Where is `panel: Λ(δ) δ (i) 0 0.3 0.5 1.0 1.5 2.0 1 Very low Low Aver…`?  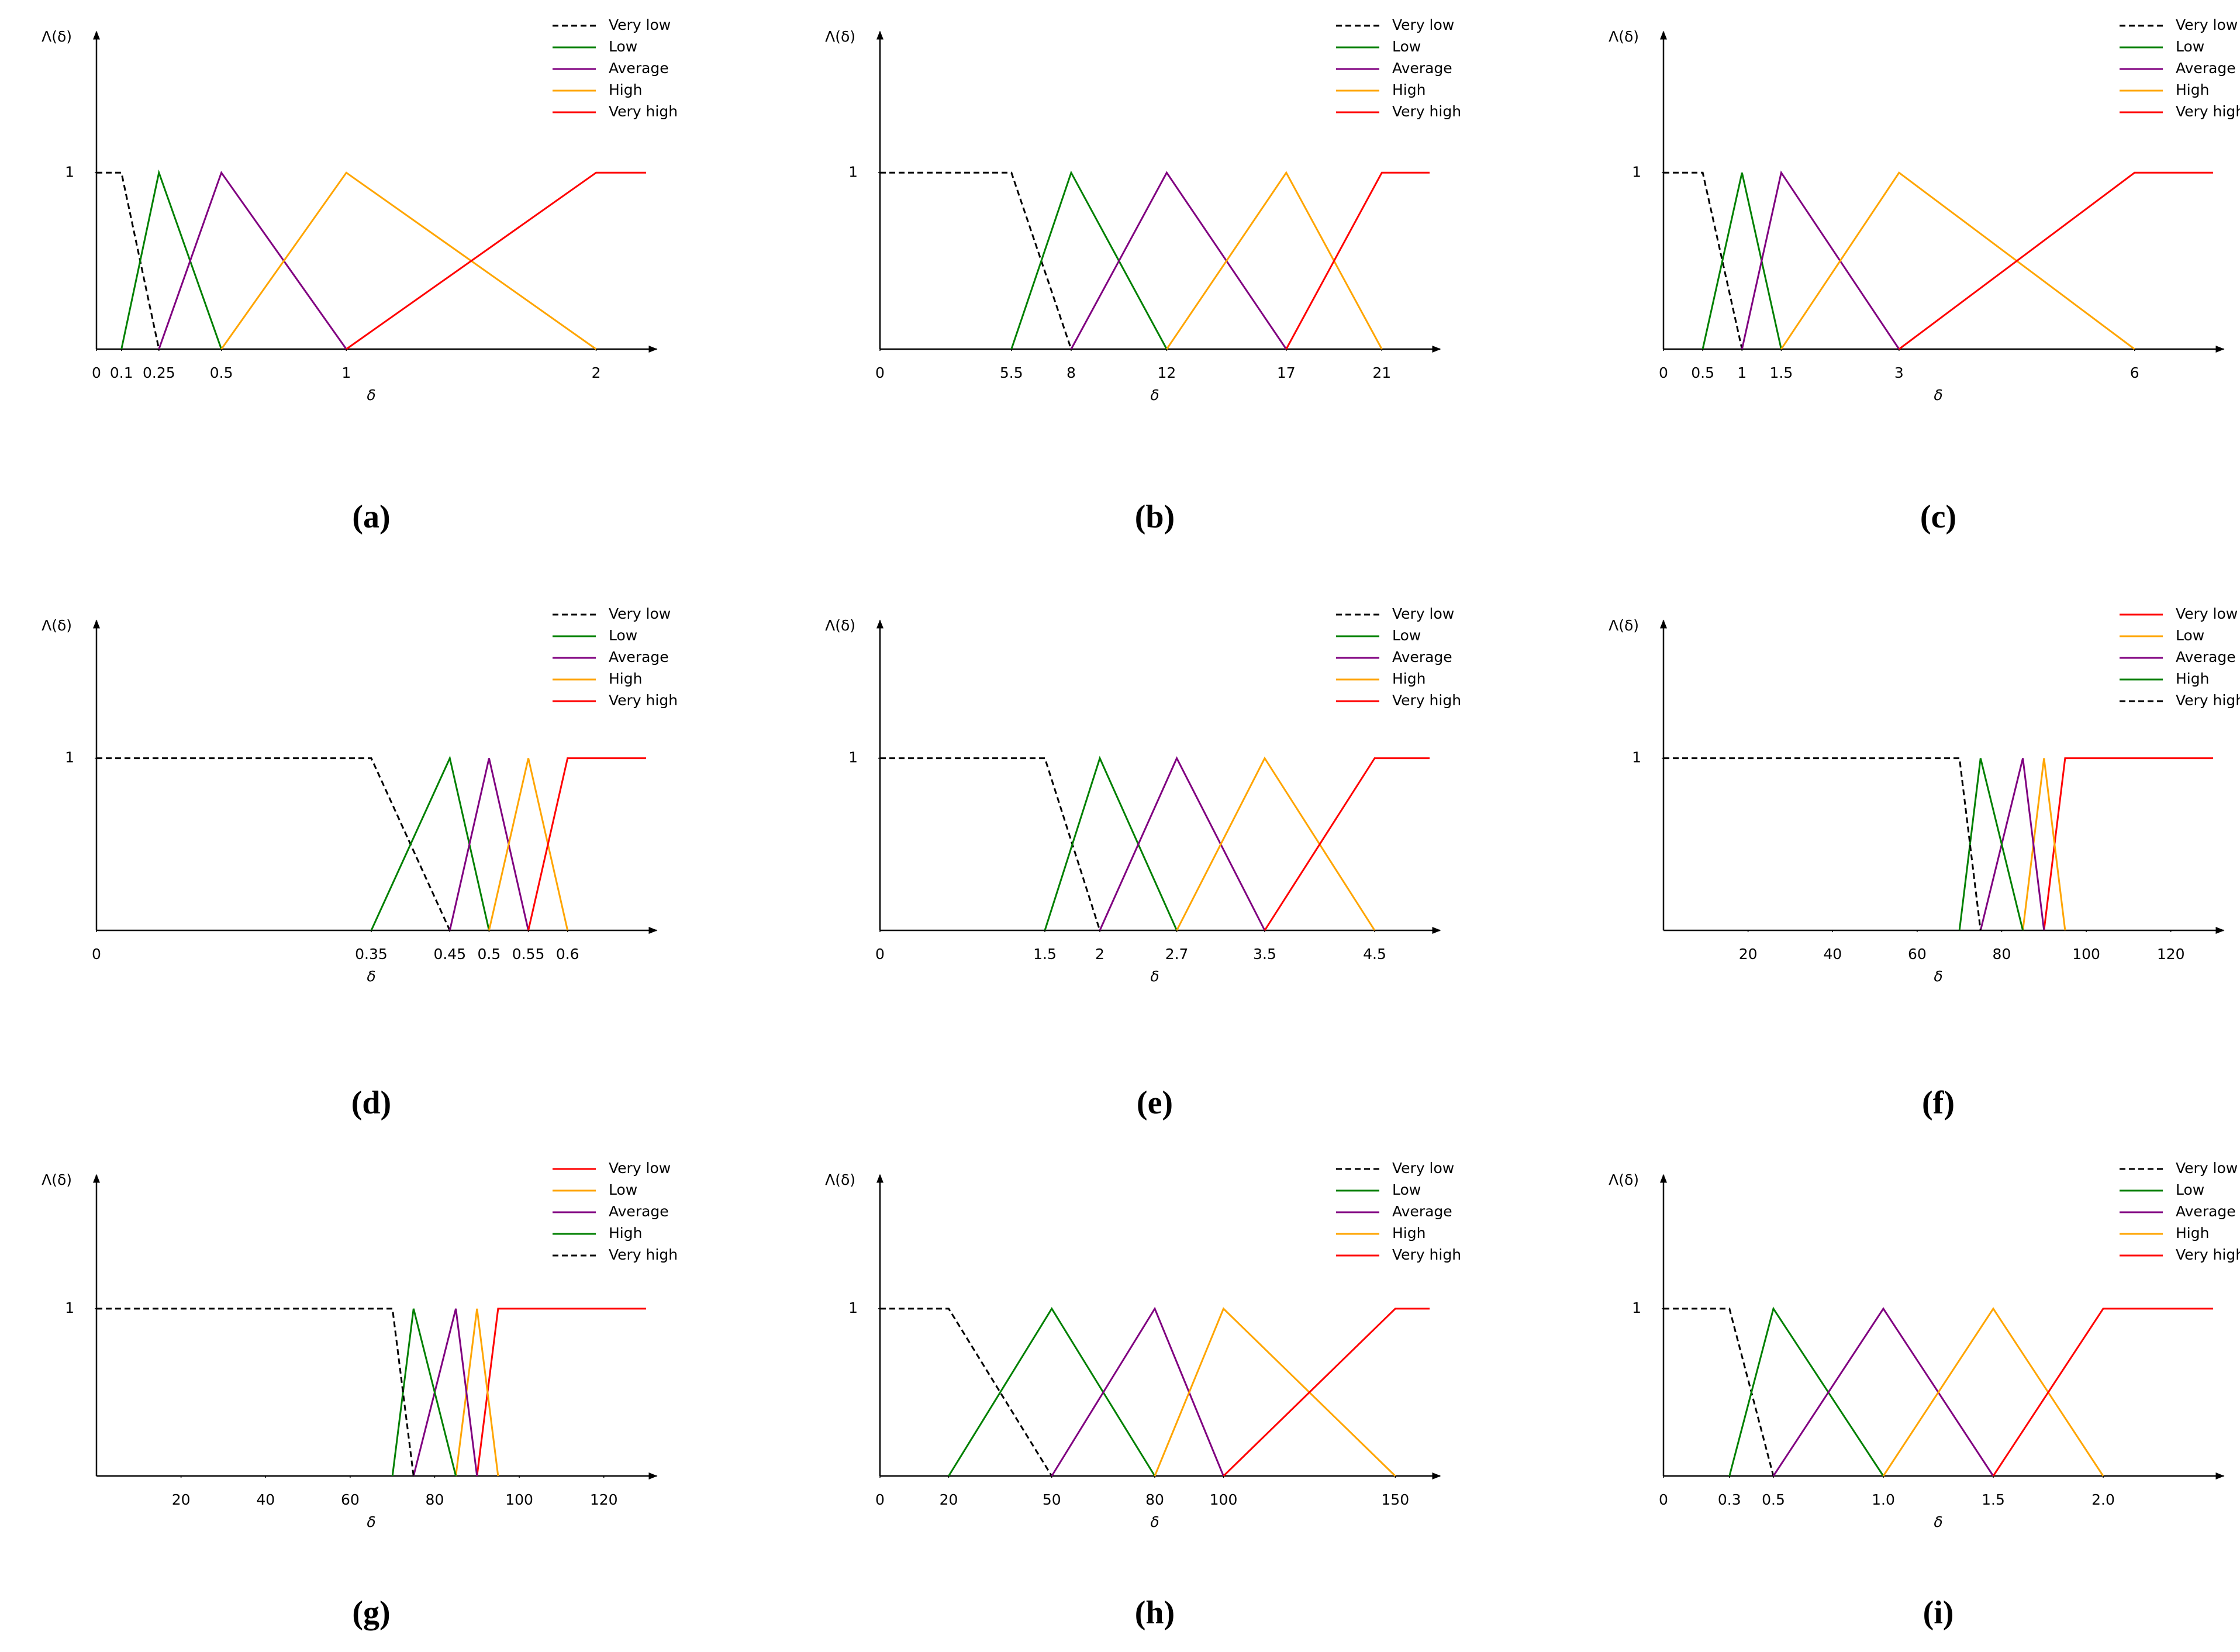
panel: Λ(δ) δ (i) 0 0.3 0.5 1.0 1.5 2.0 1 Very low Low Aver… is located at coordinates (1924, 1395).